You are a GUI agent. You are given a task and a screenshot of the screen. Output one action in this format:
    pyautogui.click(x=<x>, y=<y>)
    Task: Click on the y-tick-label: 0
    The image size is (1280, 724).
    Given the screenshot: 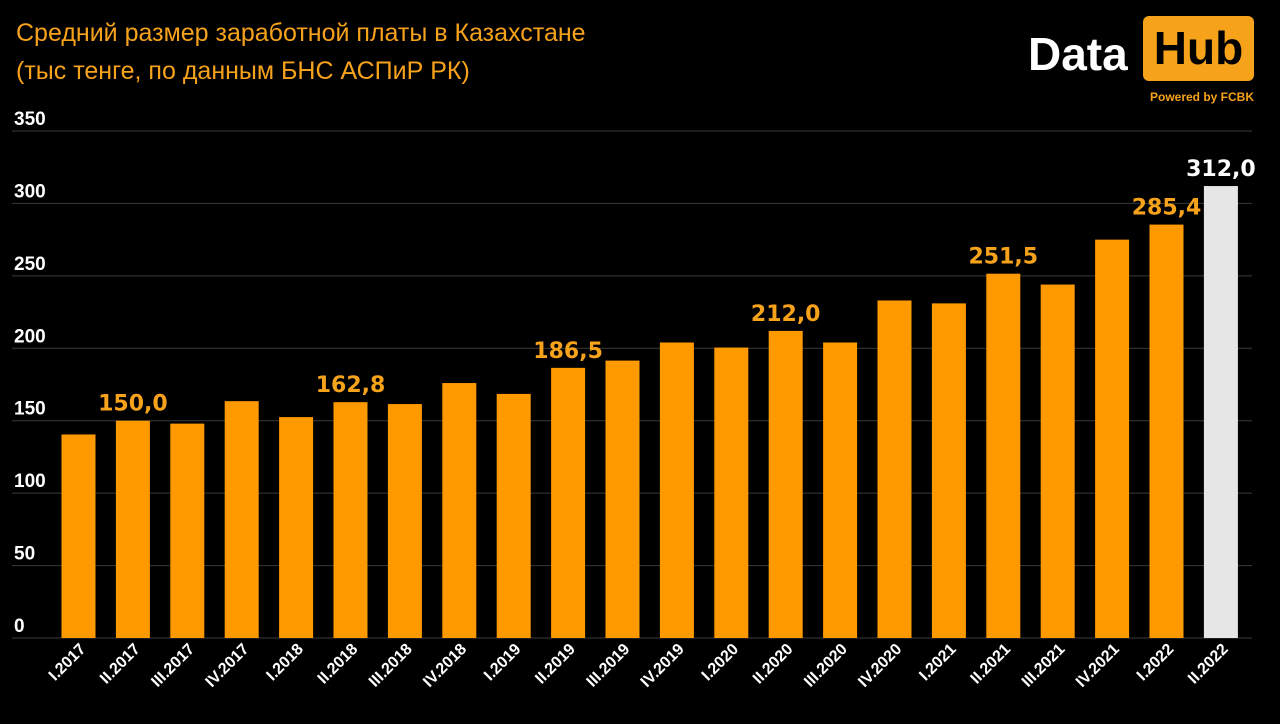 What is the action you would take?
    pyautogui.click(x=19, y=626)
    